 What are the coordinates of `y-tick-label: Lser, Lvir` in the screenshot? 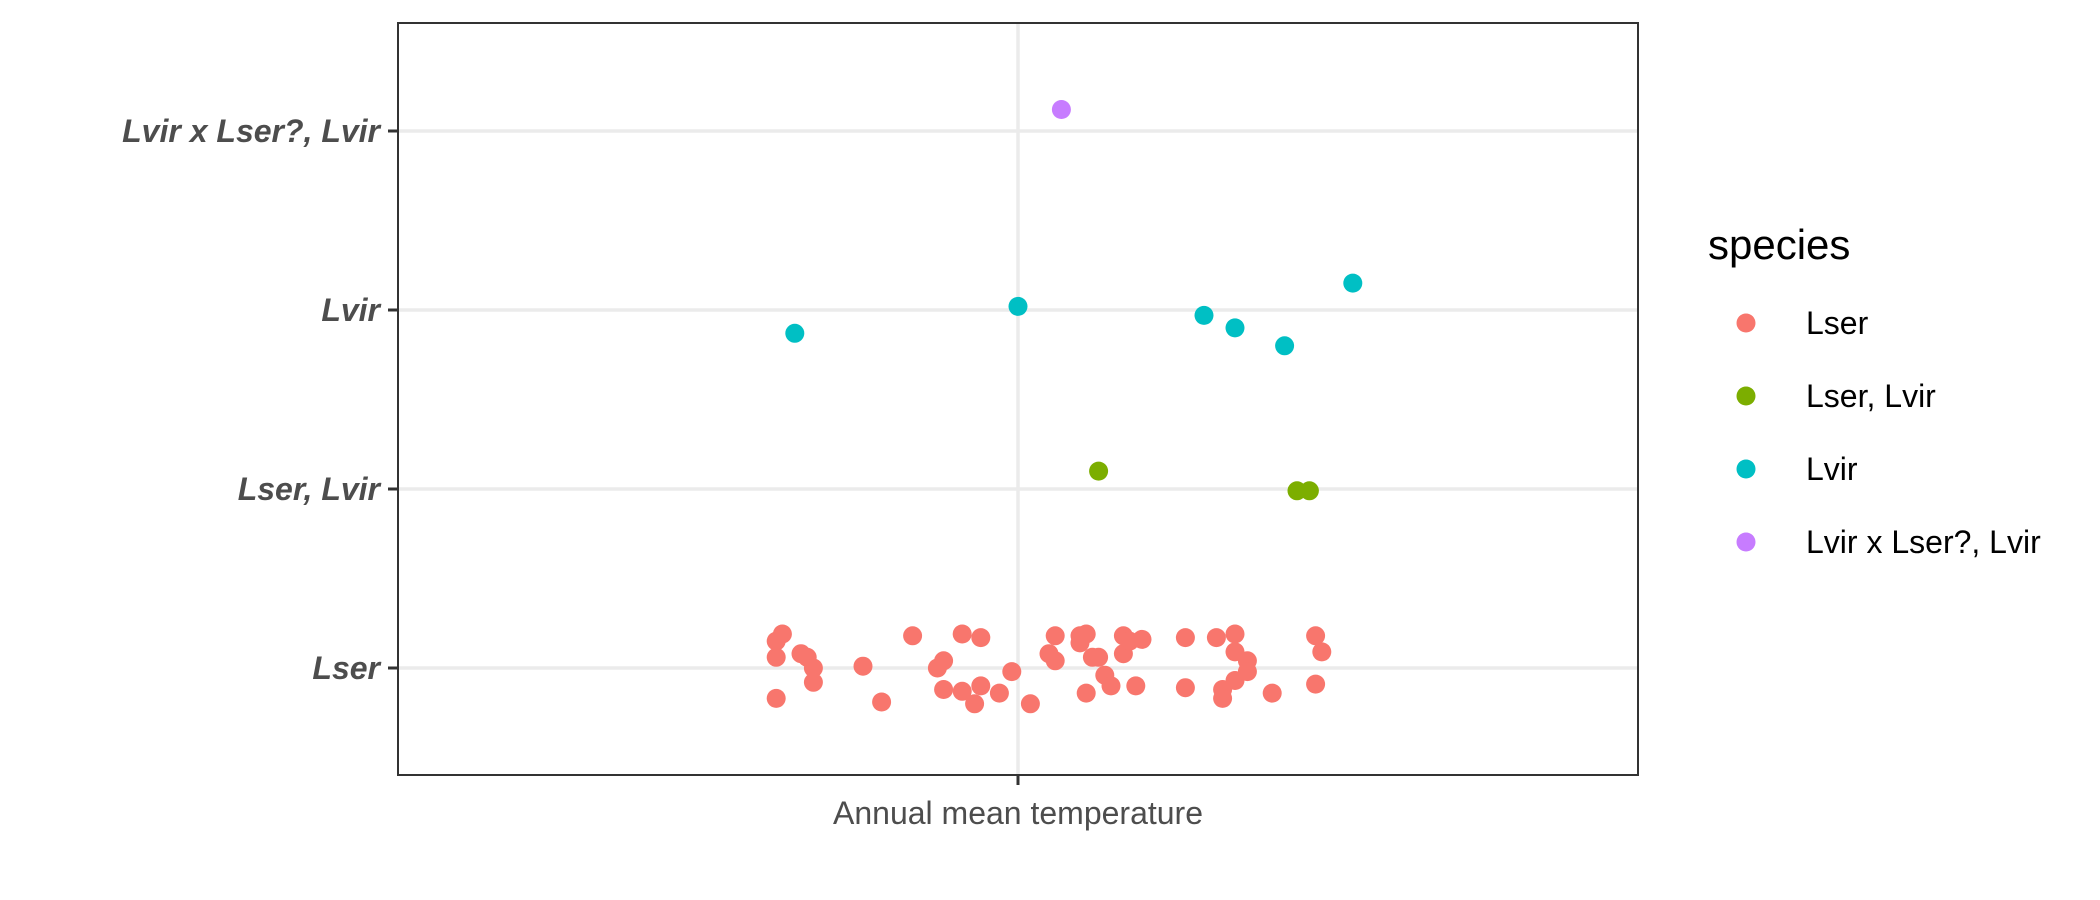 It's located at (310, 489).